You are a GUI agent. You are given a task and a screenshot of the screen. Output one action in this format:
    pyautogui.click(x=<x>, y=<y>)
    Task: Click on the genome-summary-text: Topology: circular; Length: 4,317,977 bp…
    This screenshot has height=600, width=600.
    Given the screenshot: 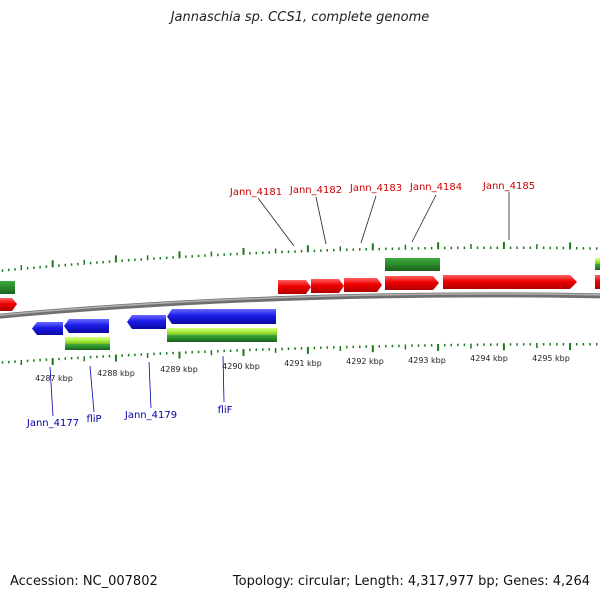 What is the action you would take?
    pyautogui.click(x=411, y=581)
    